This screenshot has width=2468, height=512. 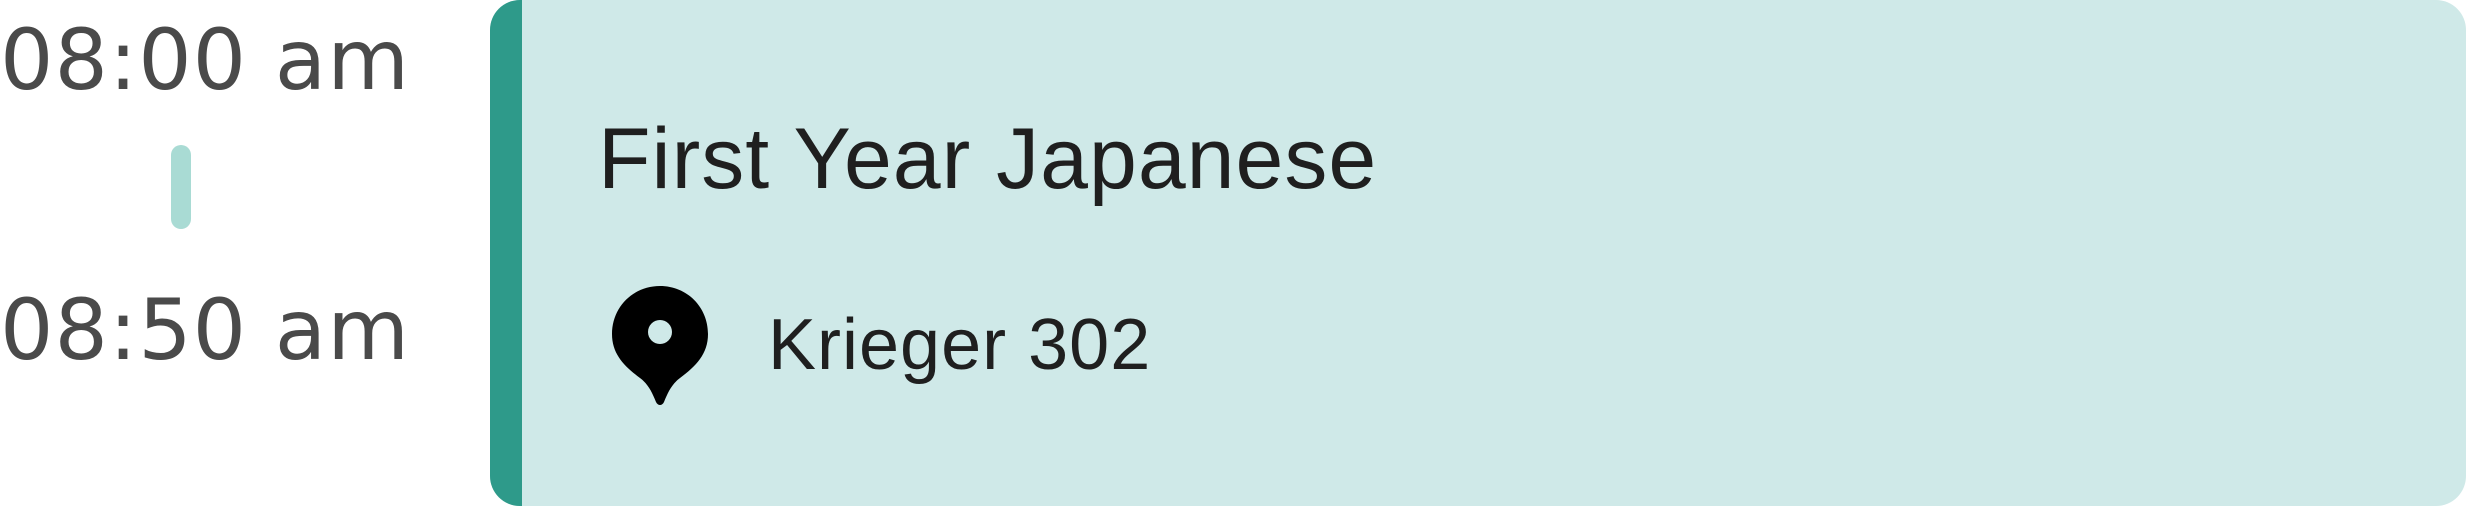 What do you see at coordinates (660, 345) in the screenshot?
I see `map-pin-icon` at bounding box center [660, 345].